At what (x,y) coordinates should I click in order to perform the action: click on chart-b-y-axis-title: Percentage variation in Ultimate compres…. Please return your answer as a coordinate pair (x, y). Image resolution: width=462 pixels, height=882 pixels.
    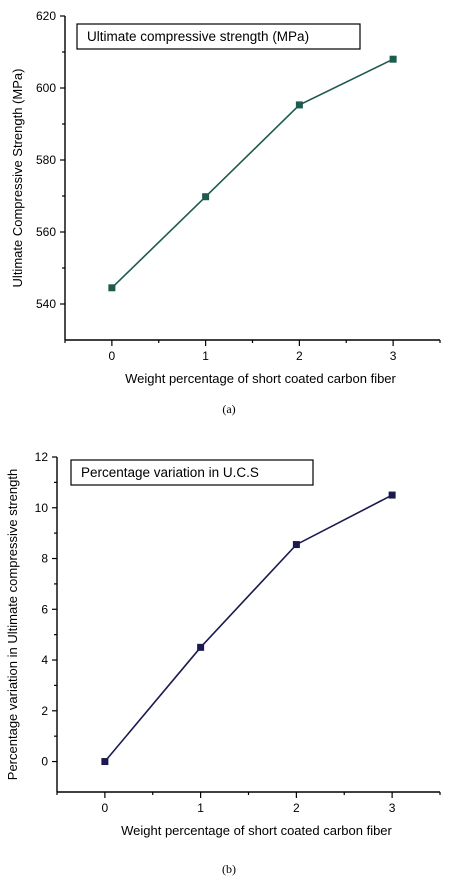
    Looking at the image, I should click on (12, 624).